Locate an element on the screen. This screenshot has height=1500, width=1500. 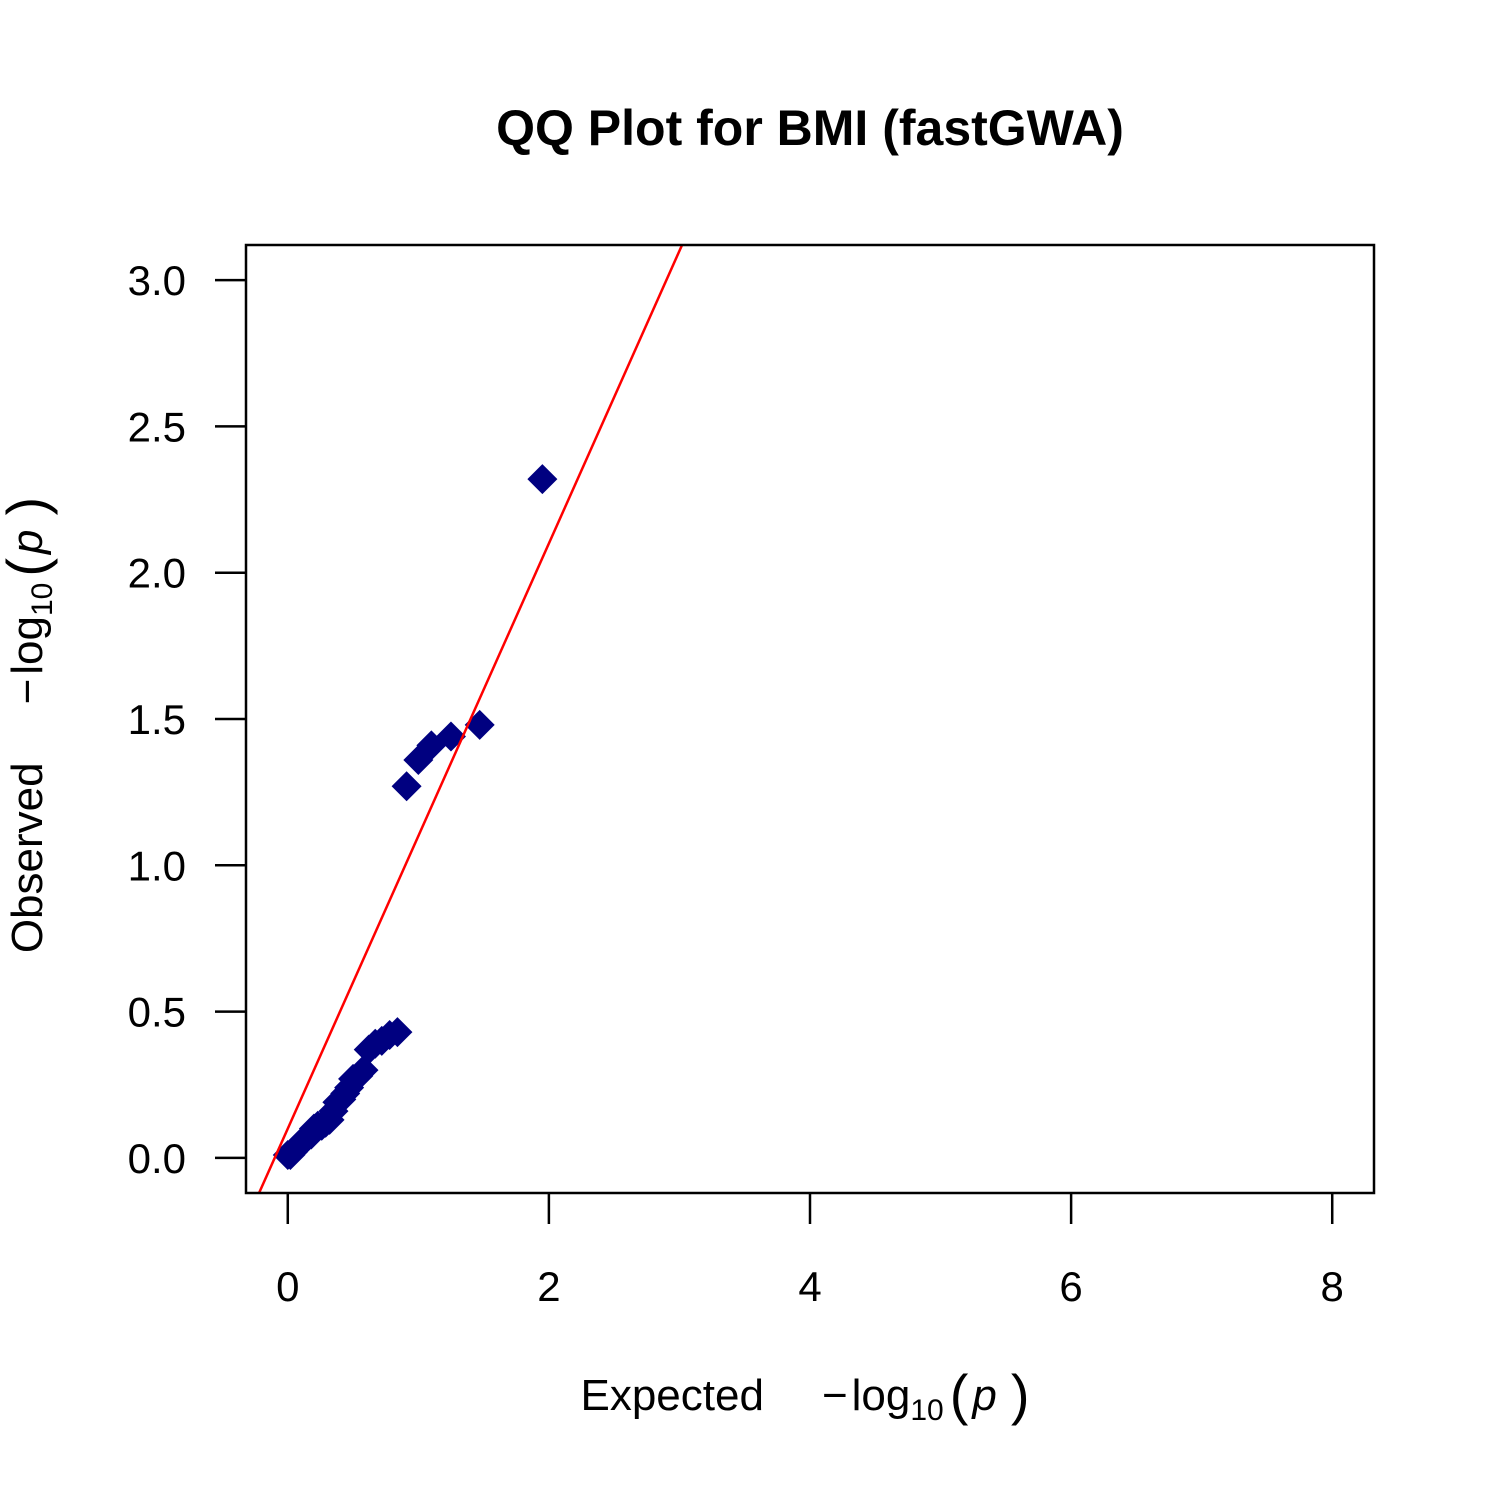
x-tick-label-3: 6 is located at coordinates (1070, 1286).